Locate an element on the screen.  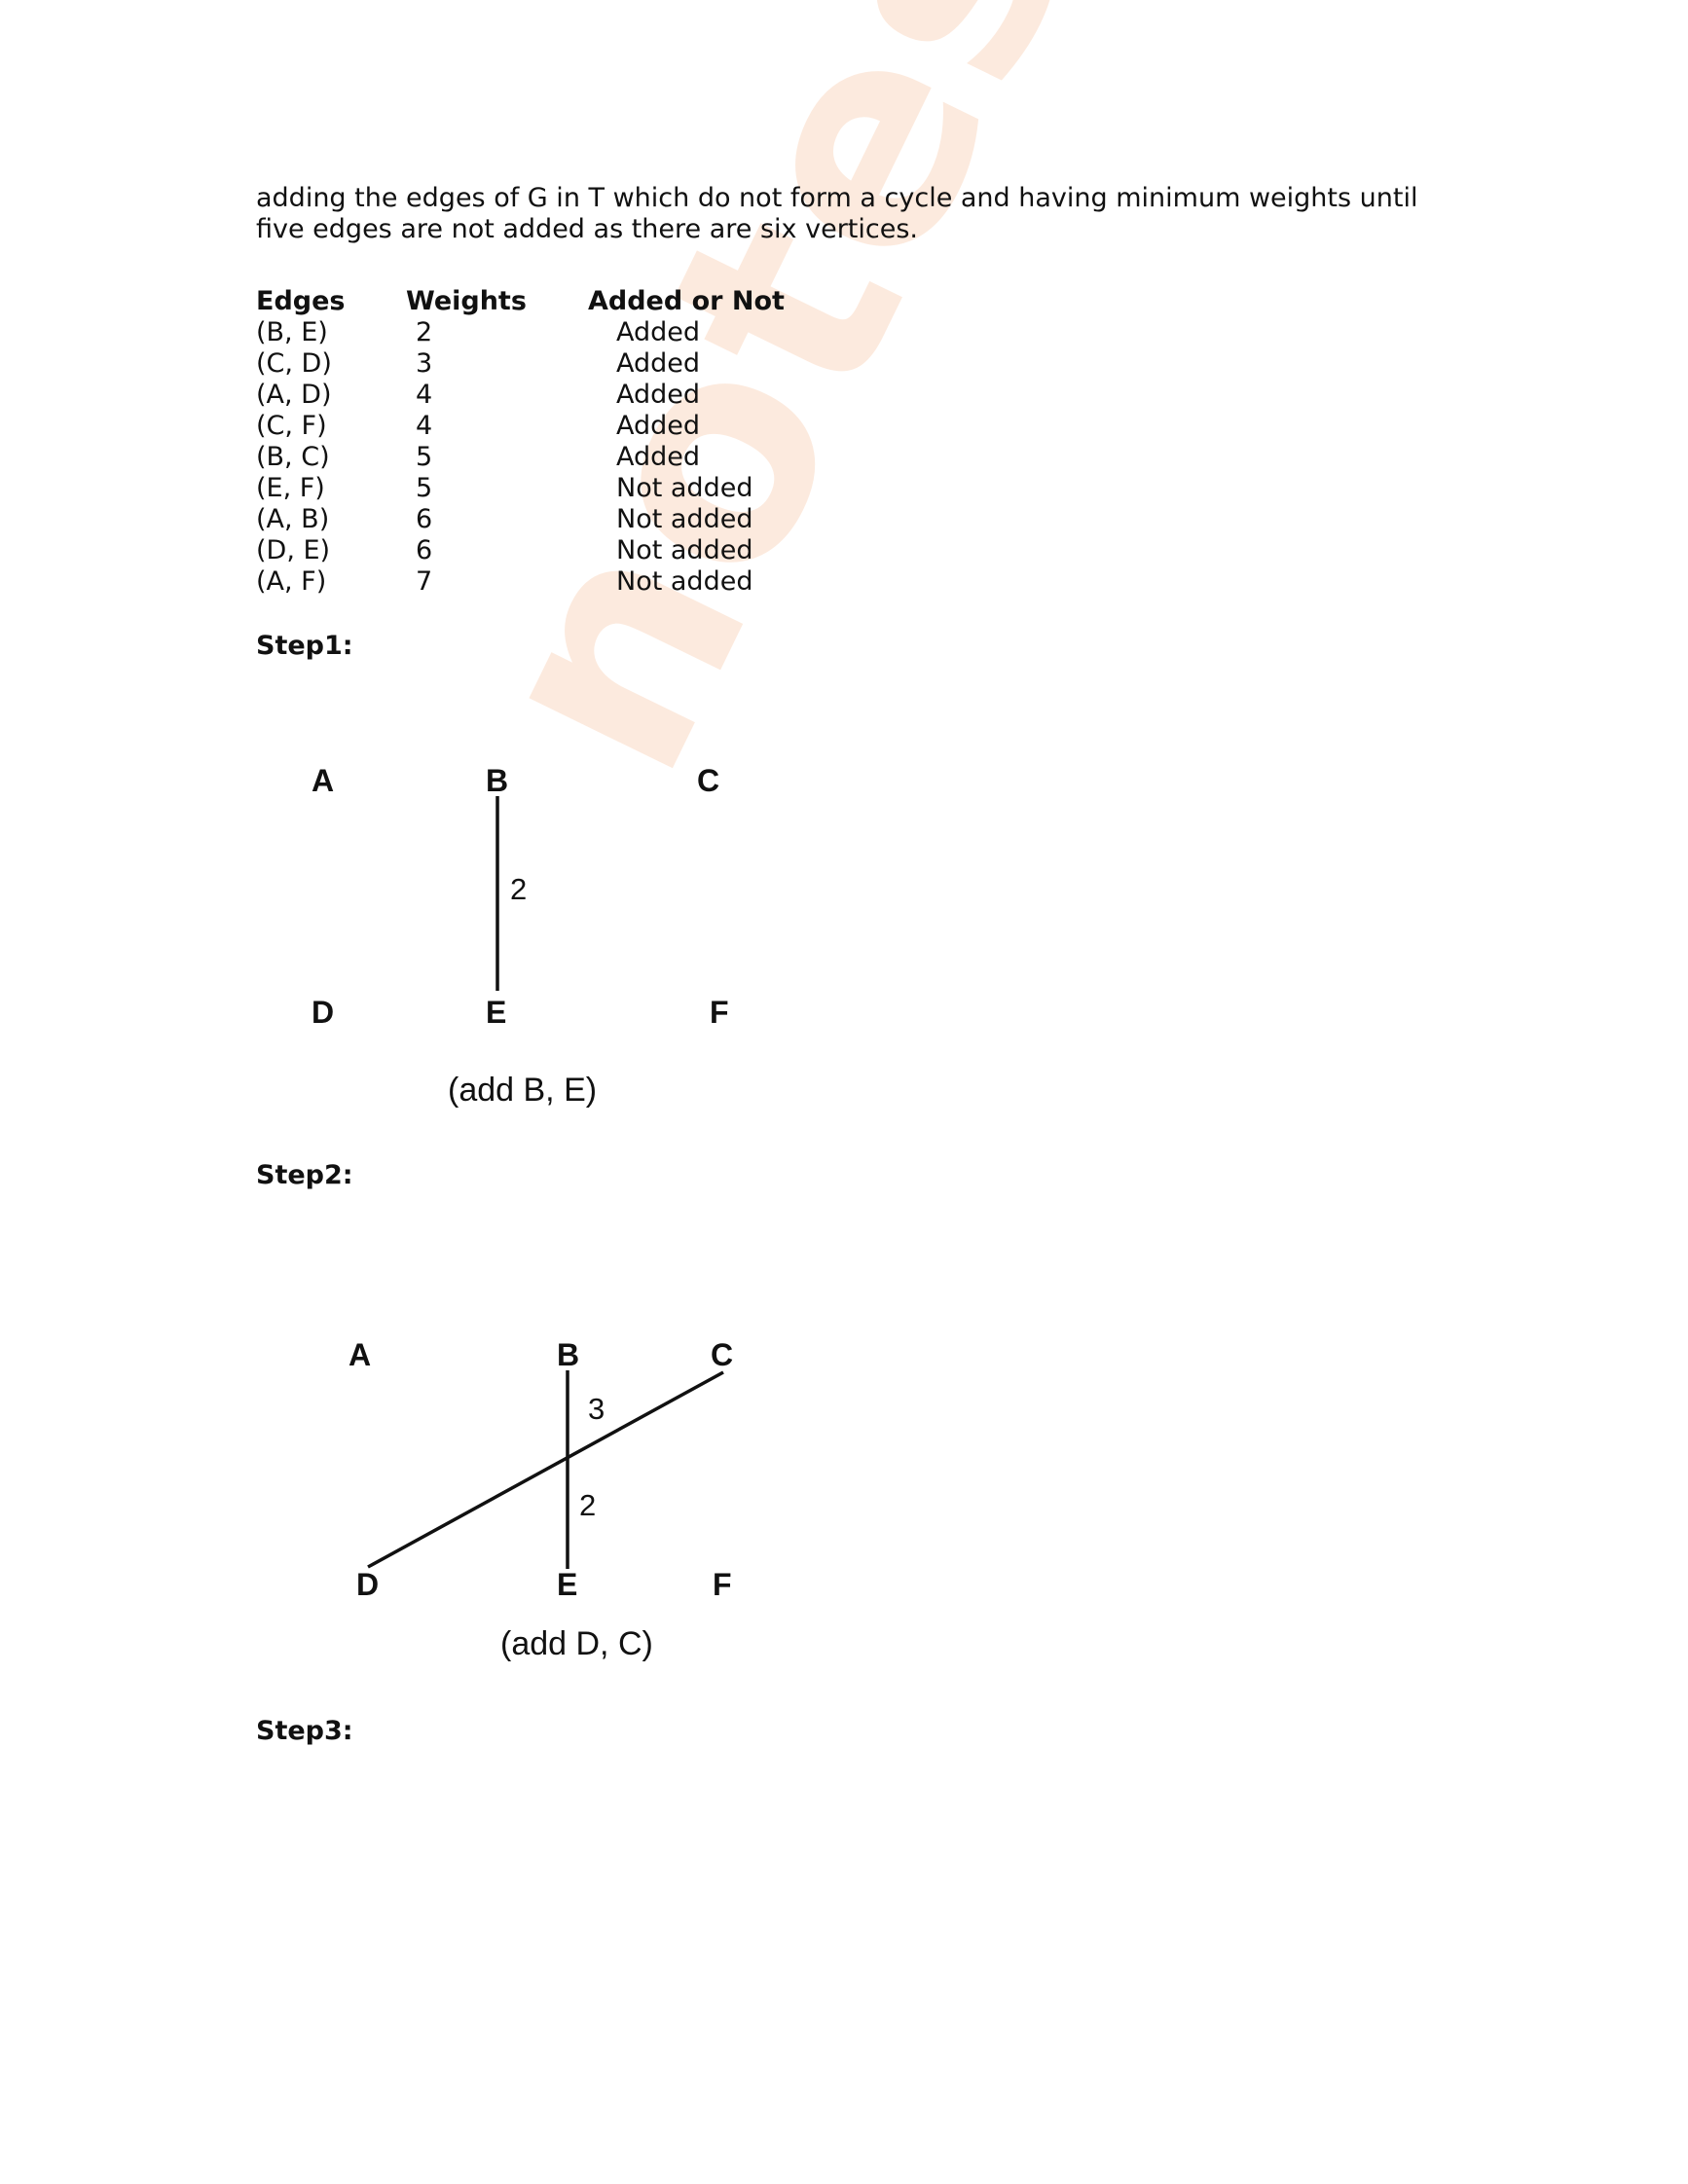
edge-cell: (A, D) is located at coordinates (294, 395).